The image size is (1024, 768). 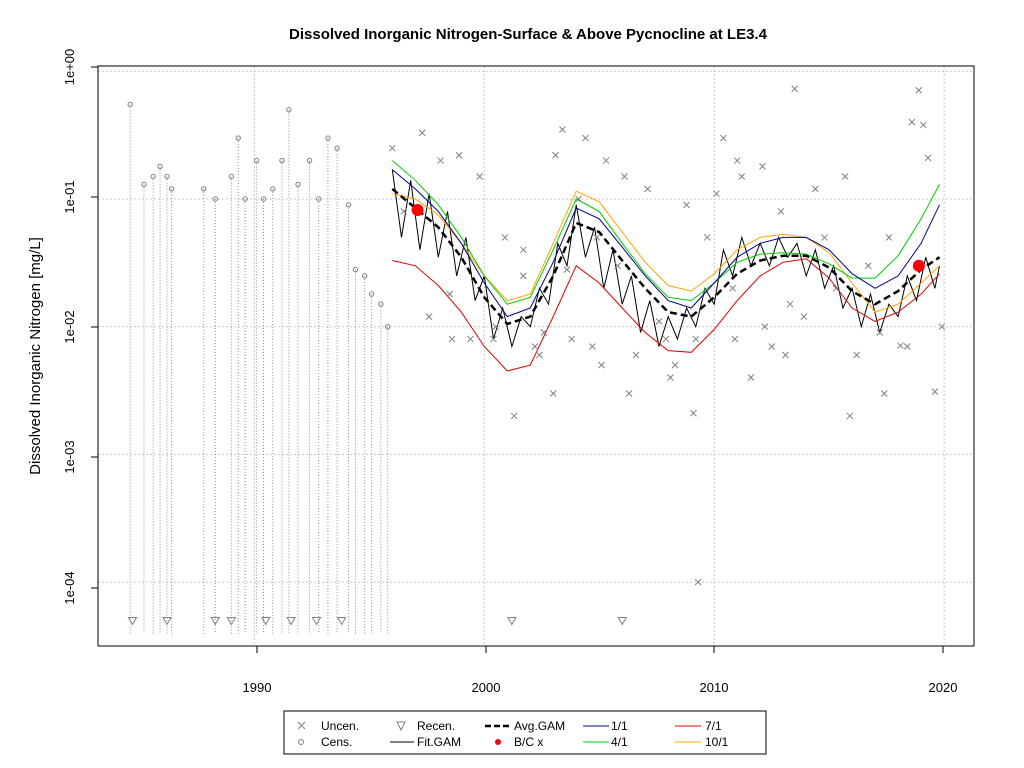 I want to click on legend-item-10-1: 10/1, so click(x=702, y=742).